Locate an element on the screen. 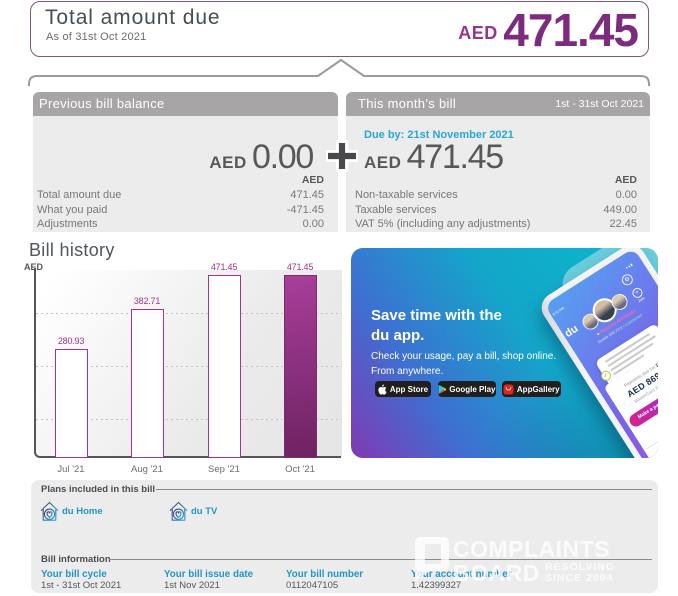  svg-text: BOARD is located at coordinates (496, 572).